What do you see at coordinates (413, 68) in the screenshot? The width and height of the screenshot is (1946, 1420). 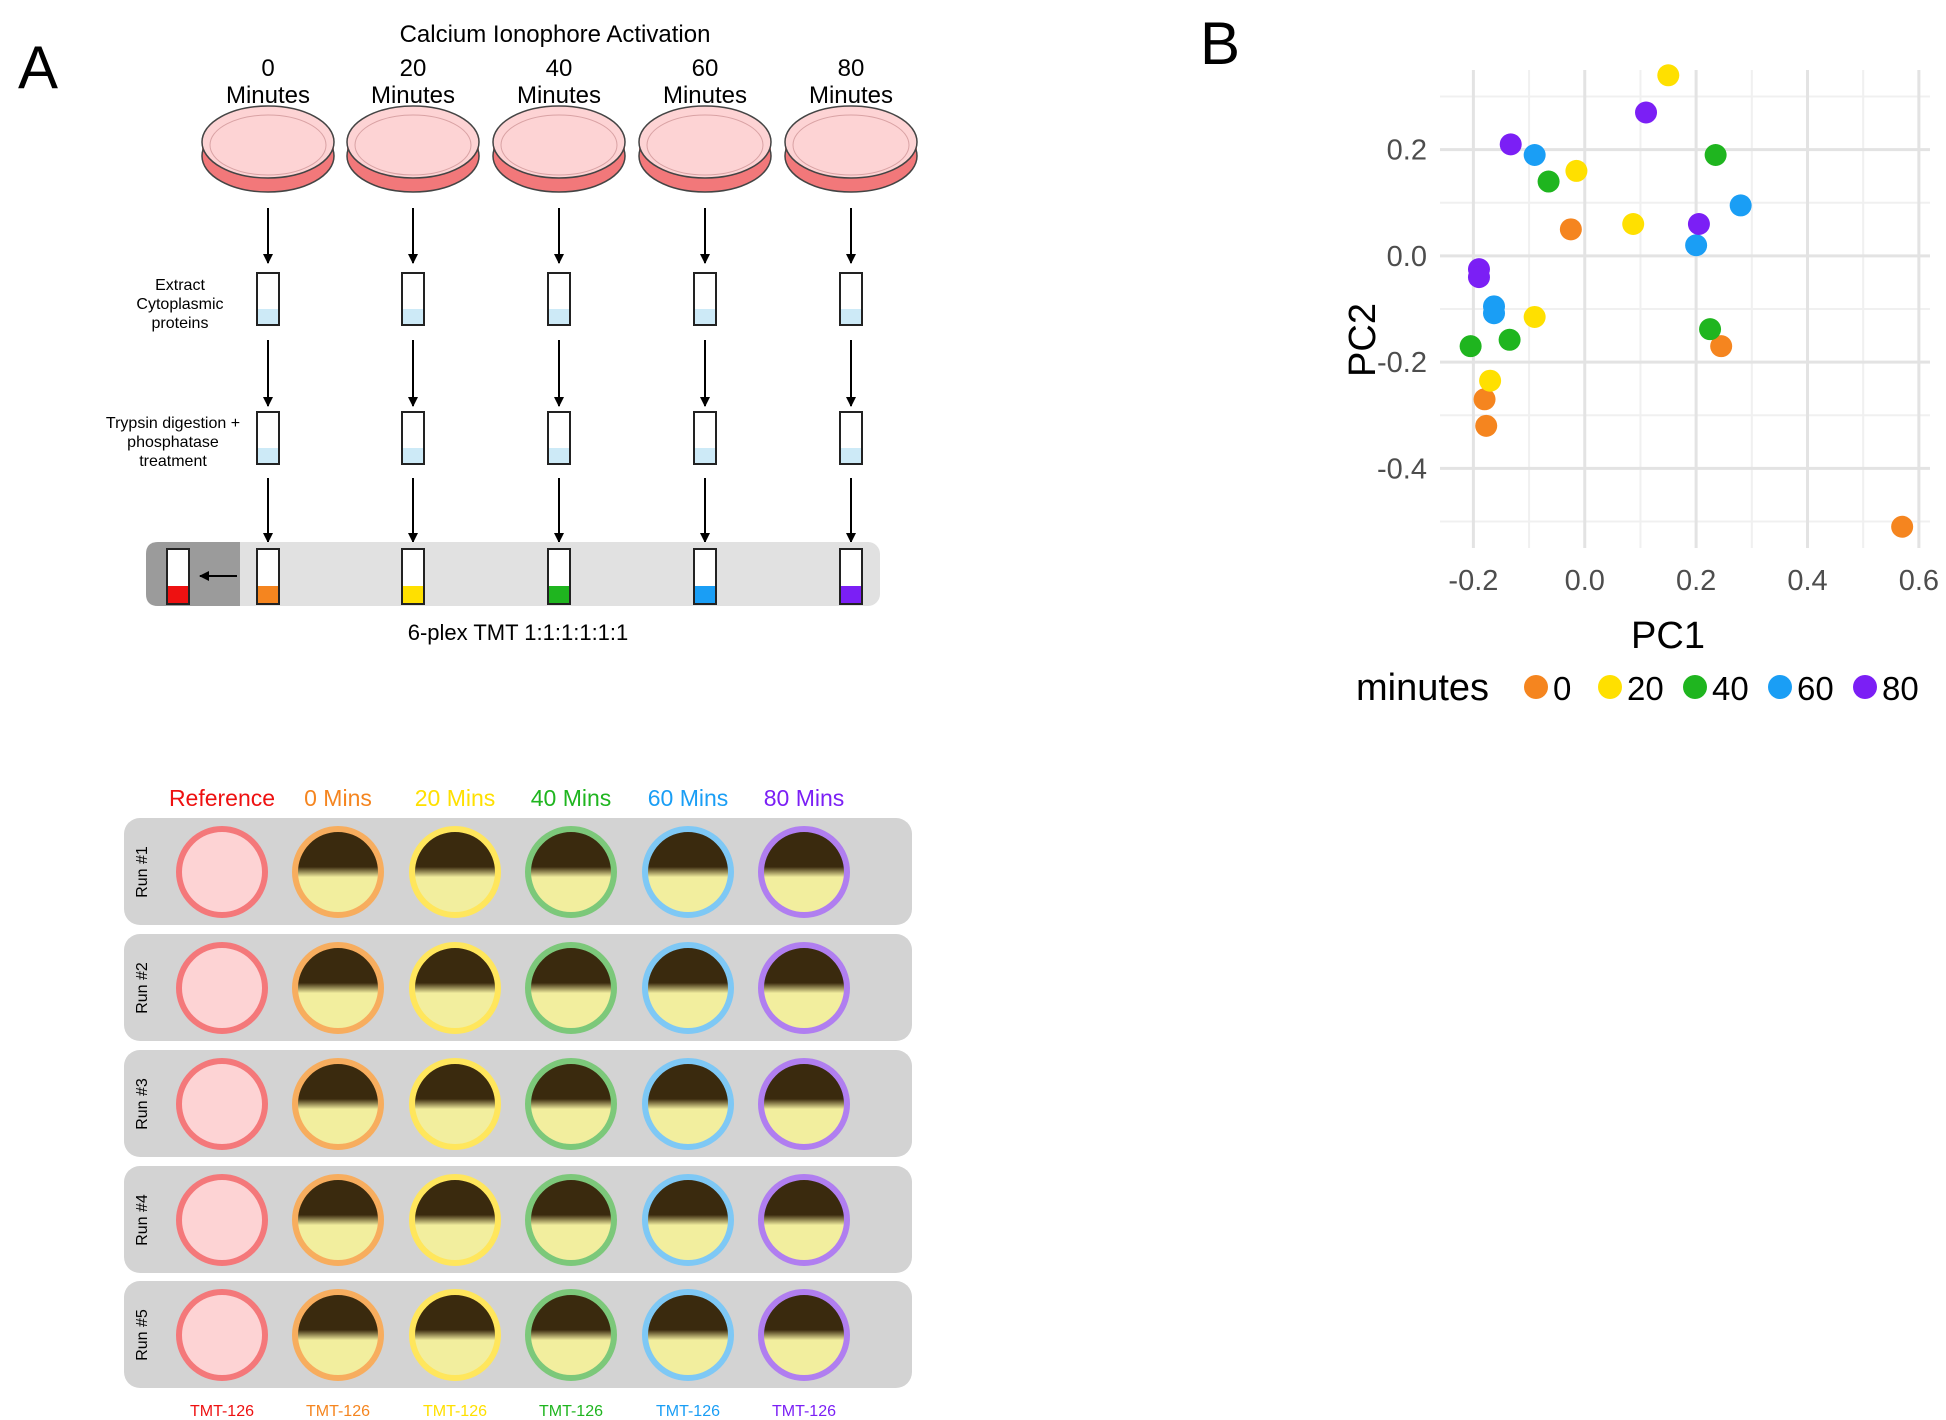 I see `timepoint-number-1: 20` at bounding box center [413, 68].